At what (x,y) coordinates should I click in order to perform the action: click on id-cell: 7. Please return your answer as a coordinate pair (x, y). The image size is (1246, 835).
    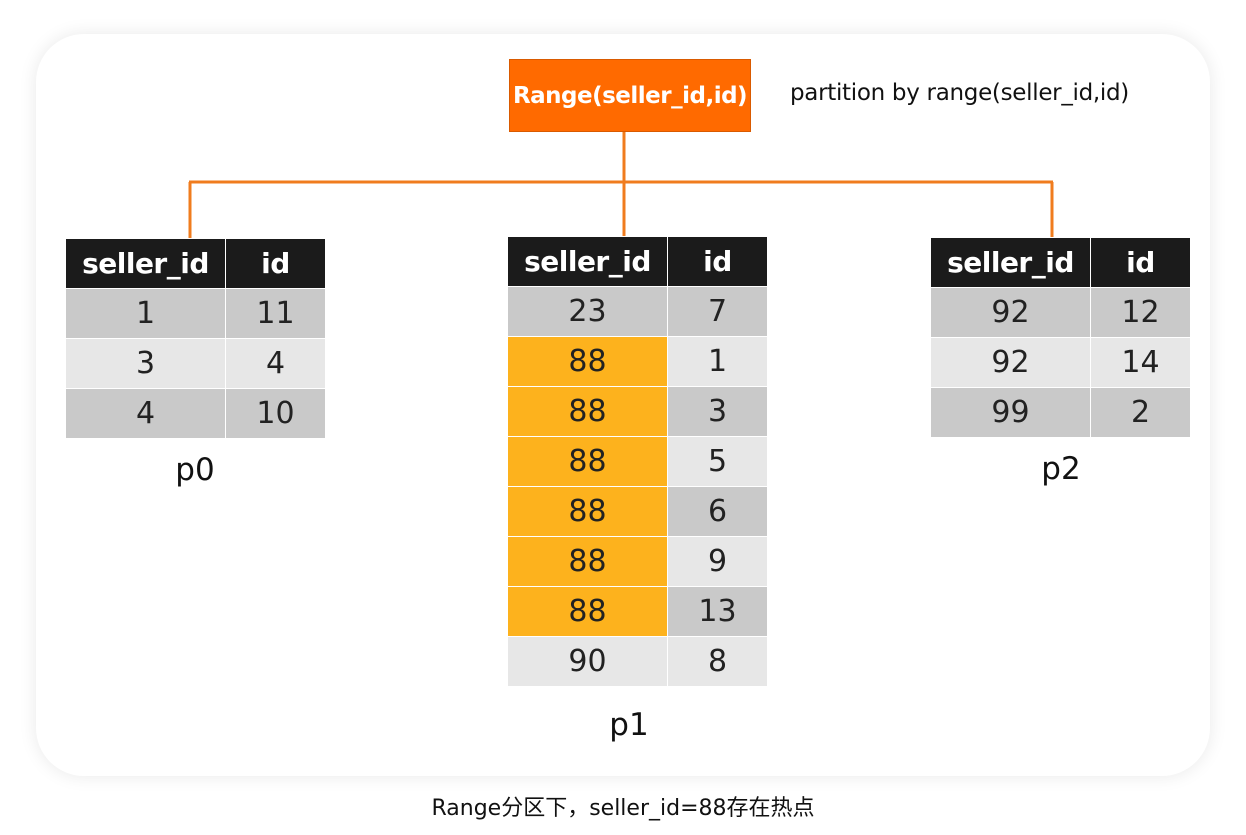
    Looking at the image, I should click on (717, 311).